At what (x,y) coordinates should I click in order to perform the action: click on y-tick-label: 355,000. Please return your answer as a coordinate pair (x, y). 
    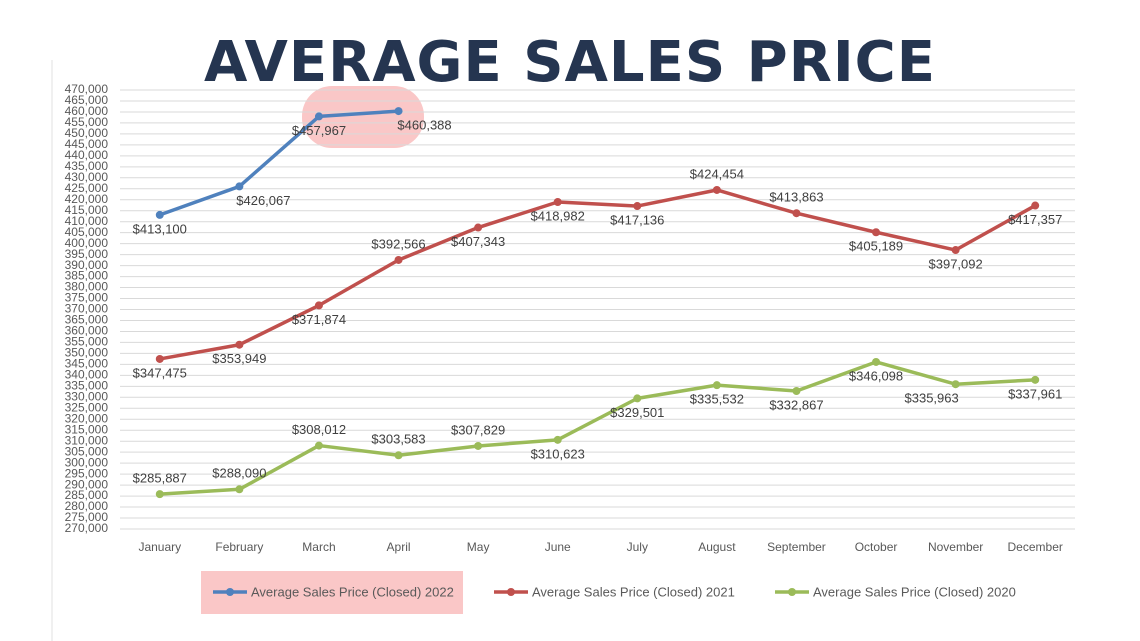
    Looking at the image, I should click on (87, 342).